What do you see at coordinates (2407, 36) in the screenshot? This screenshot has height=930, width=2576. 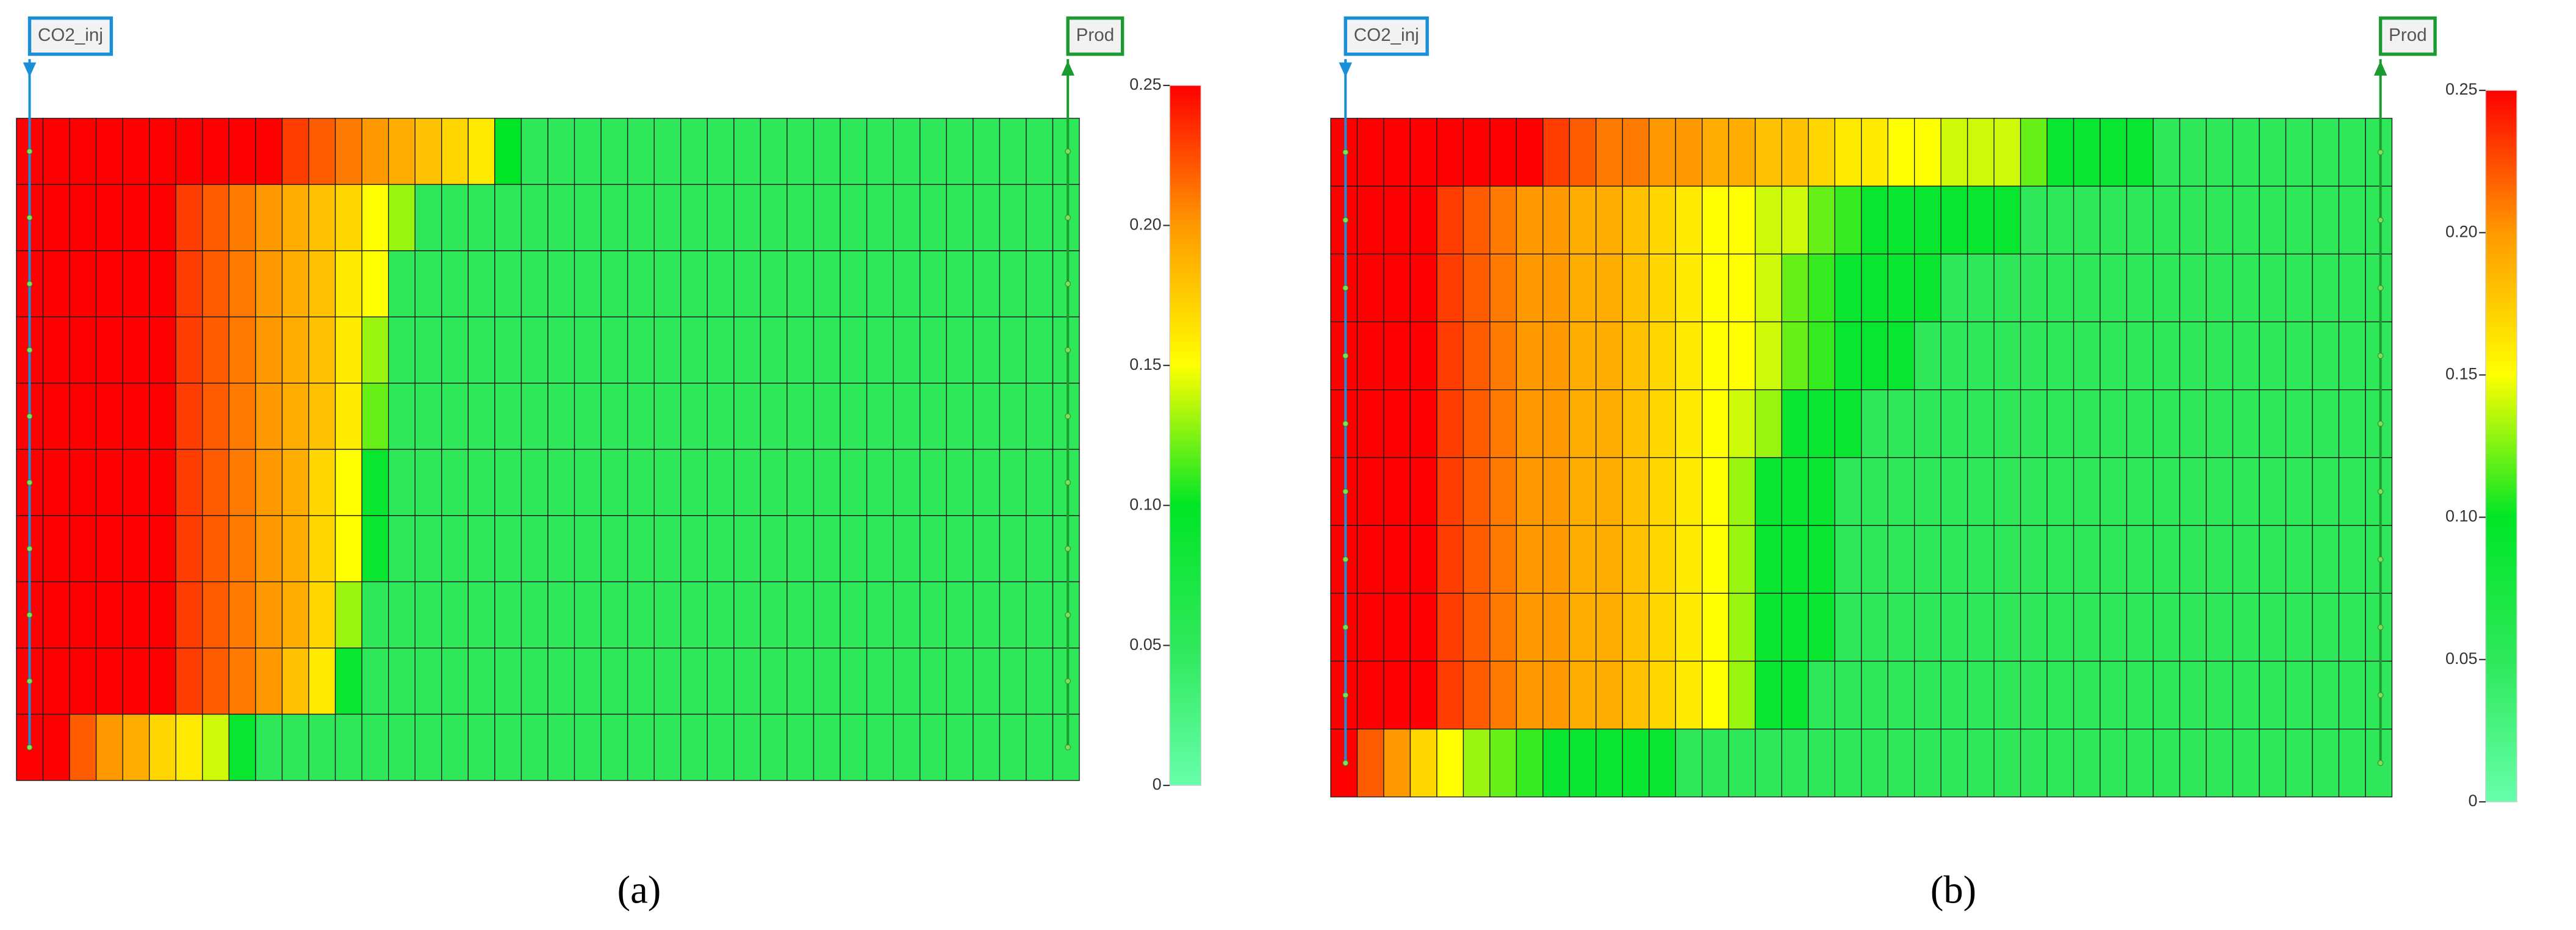 I see `well-label-box` at bounding box center [2407, 36].